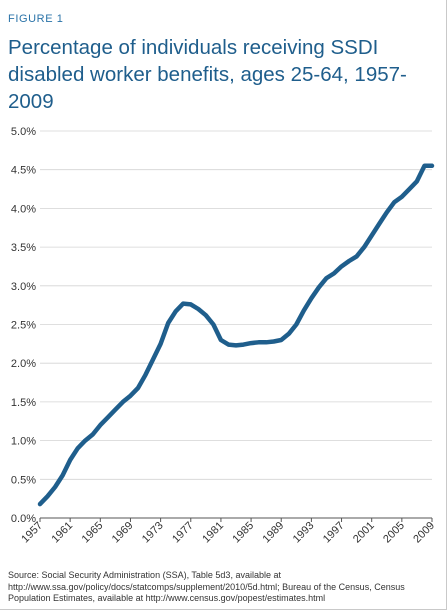  Describe the element at coordinates (334, 533) in the screenshot. I see `x-tick-label: 1997` at that location.